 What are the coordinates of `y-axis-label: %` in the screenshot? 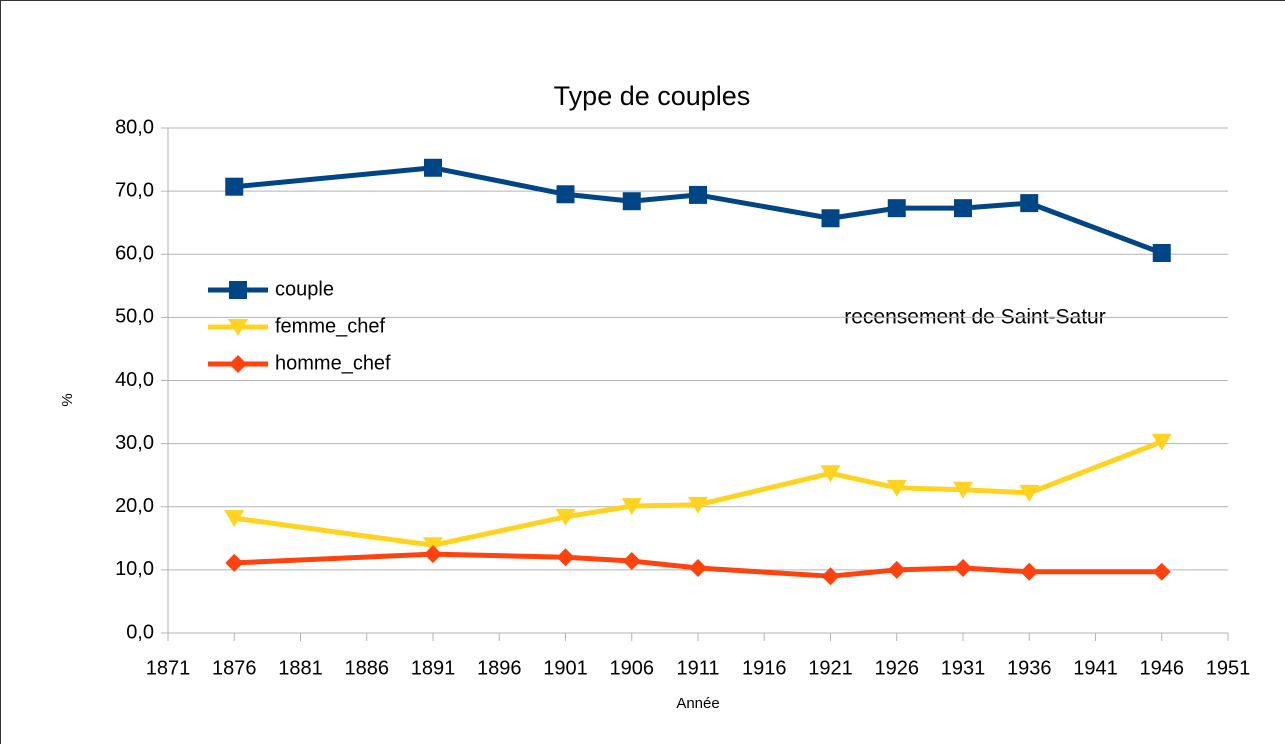 It's located at (67, 399).